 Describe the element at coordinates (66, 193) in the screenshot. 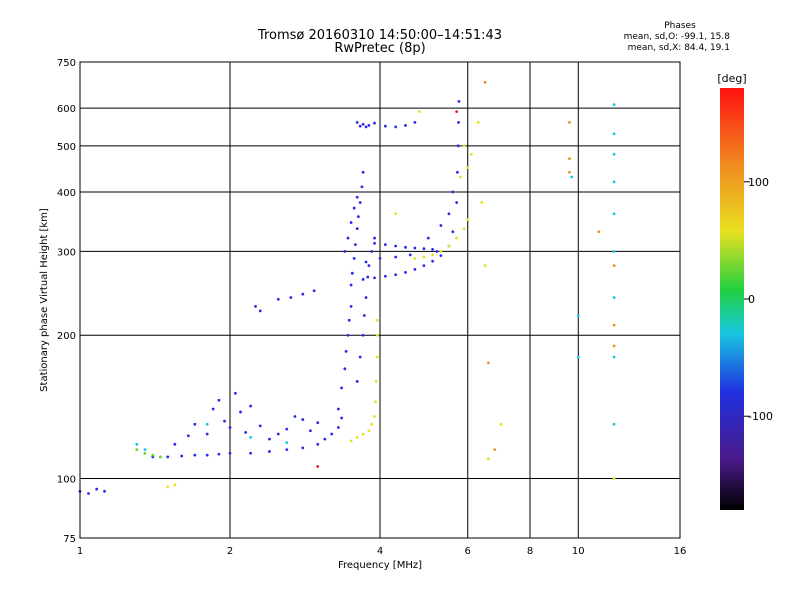

I see `y-tick-label: 400` at that location.